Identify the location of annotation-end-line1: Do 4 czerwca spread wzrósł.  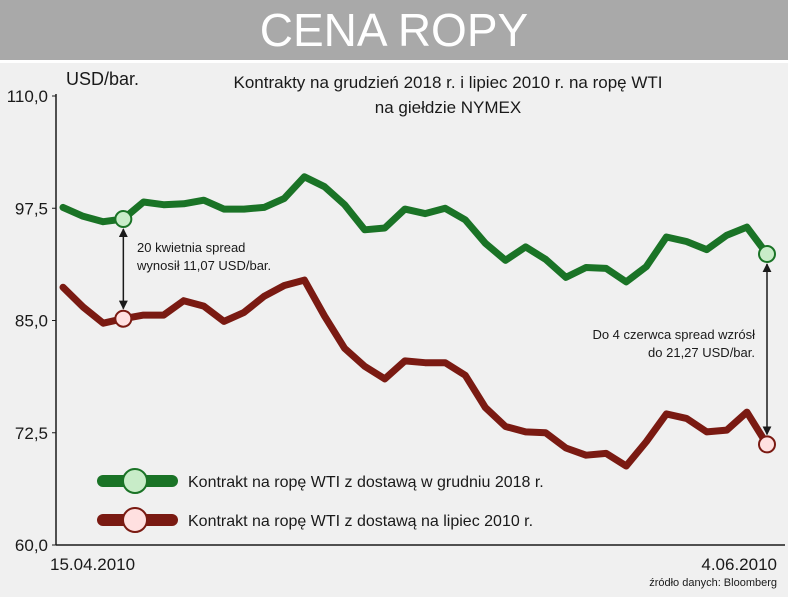
(673, 334).